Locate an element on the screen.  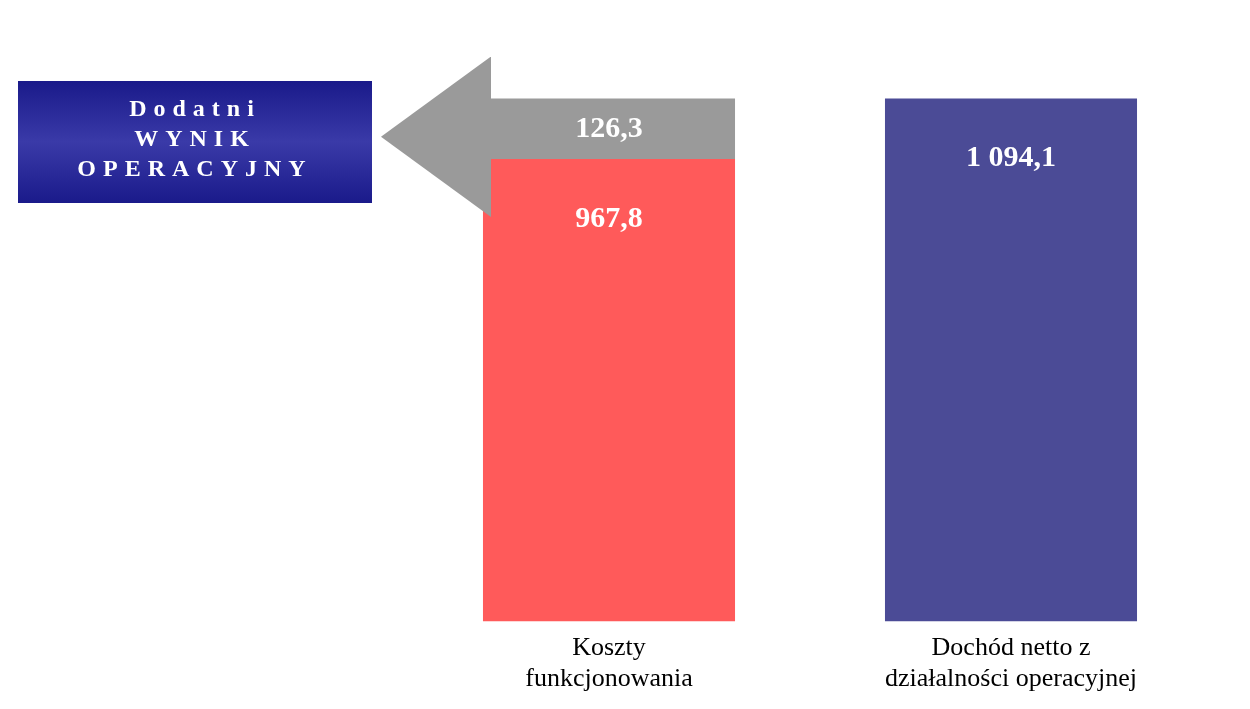
data-label: 1 094,1 is located at coordinates (1011, 156).